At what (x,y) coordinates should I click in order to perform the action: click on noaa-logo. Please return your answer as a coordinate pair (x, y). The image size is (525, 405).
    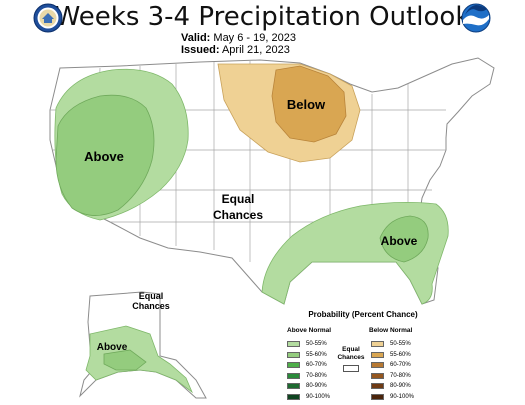
    Looking at the image, I should click on (476, 18).